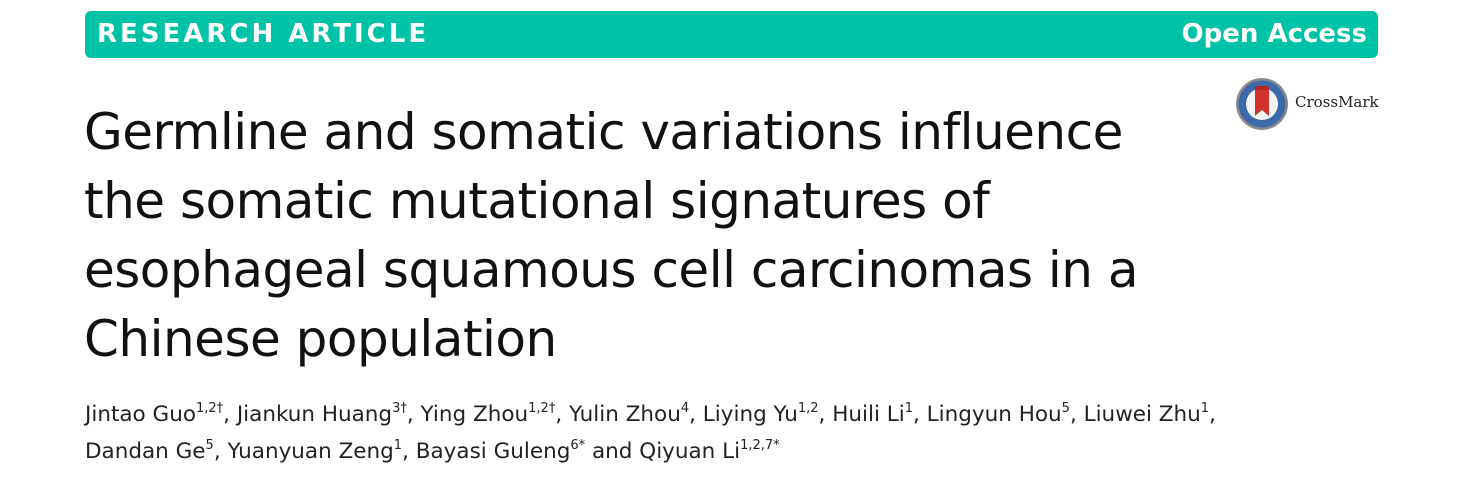  I want to click on title-line: esophageal squamous cell carcinomas in a, so click(611, 270).